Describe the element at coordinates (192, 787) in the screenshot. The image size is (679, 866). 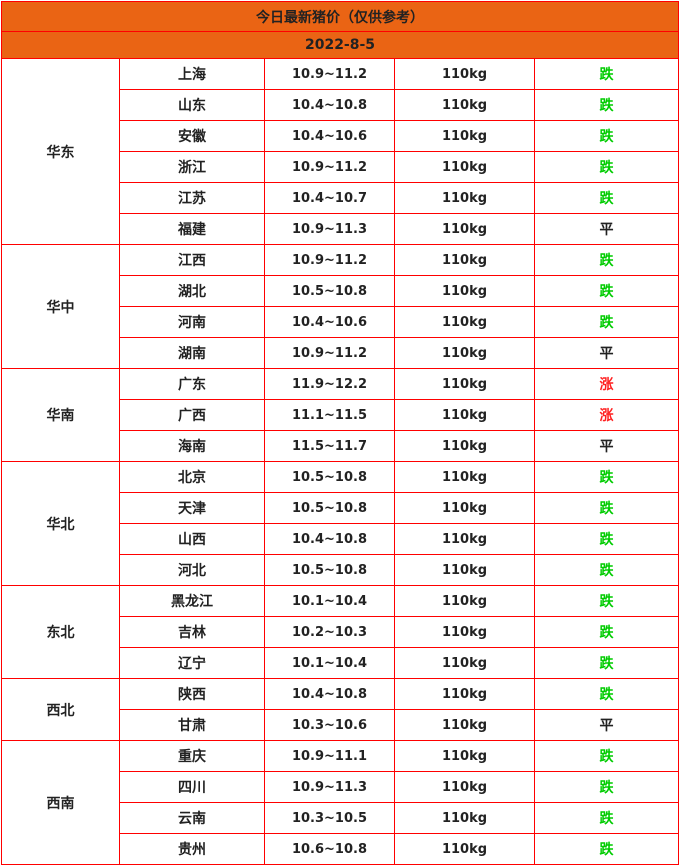
I see `province-cell: 四川` at that location.